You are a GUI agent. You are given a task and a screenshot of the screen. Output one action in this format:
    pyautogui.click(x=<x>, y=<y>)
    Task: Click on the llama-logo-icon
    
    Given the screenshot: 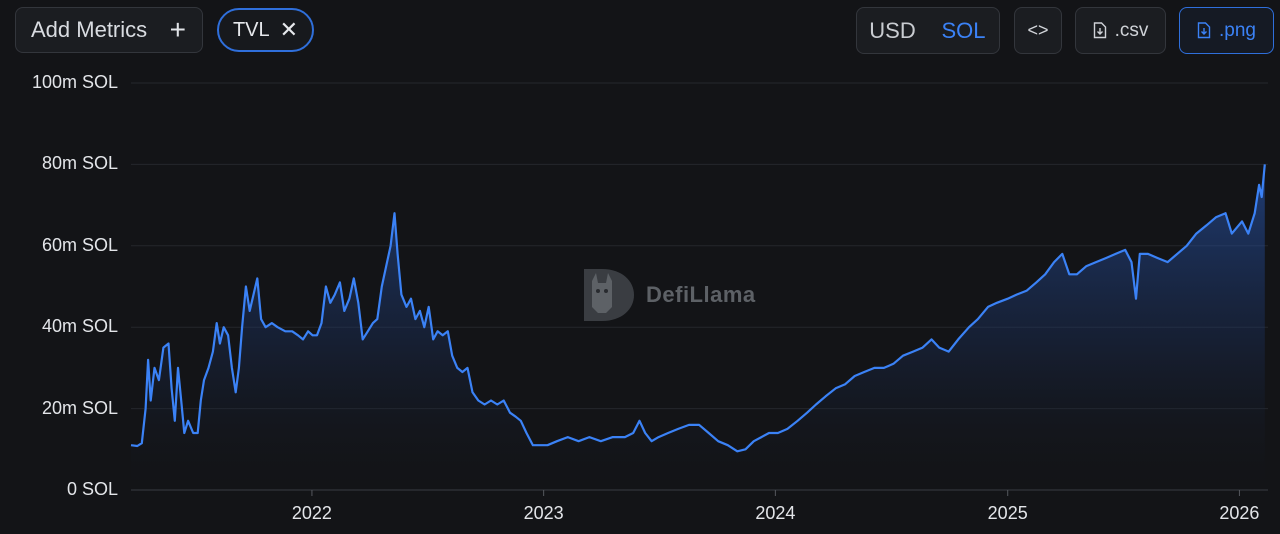 What is the action you would take?
    pyautogui.click(x=609, y=295)
    